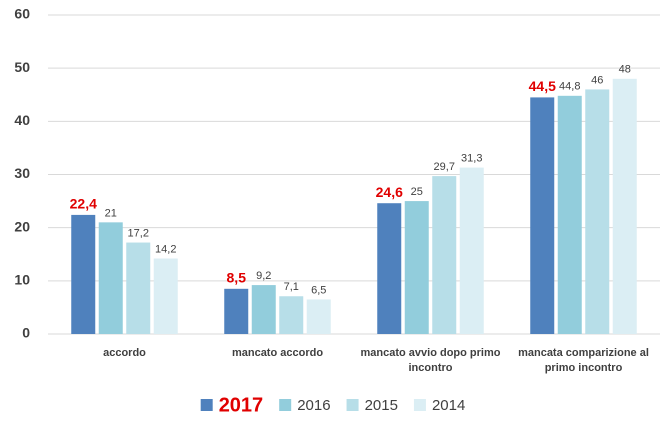 The width and height of the screenshot is (667, 421). Describe the element at coordinates (313, 405) in the screenshot. I see `legend-label: 2016` at that location.